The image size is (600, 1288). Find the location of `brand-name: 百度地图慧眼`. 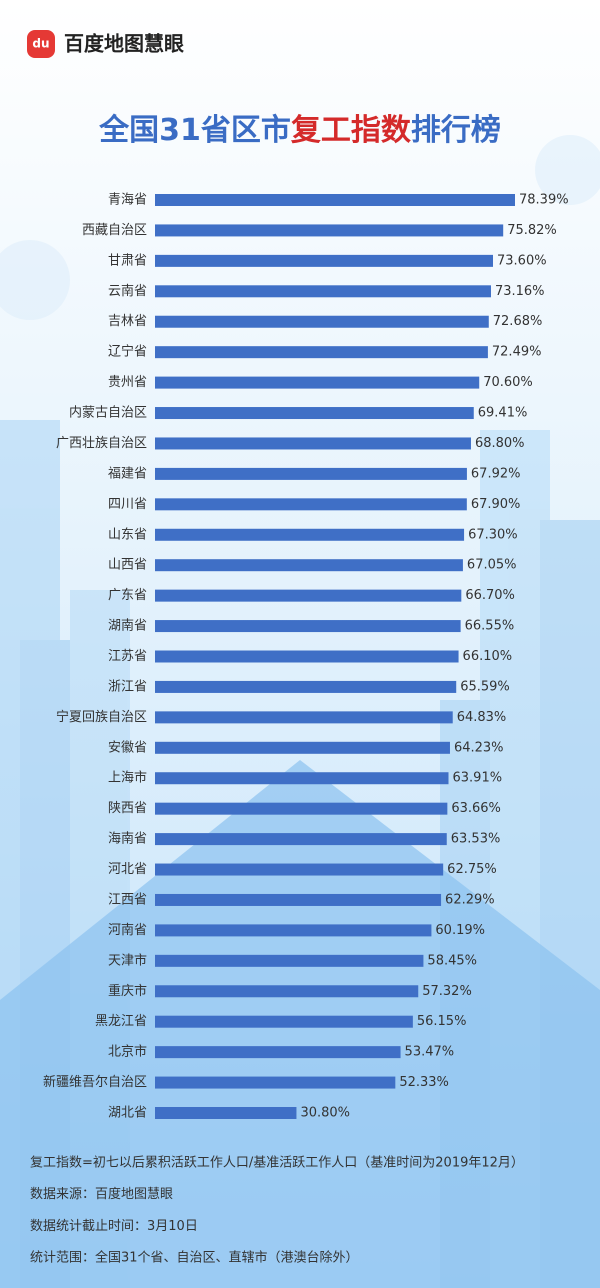

brand-name: 百度地图慧眼 is located at coordinates (124, 44).